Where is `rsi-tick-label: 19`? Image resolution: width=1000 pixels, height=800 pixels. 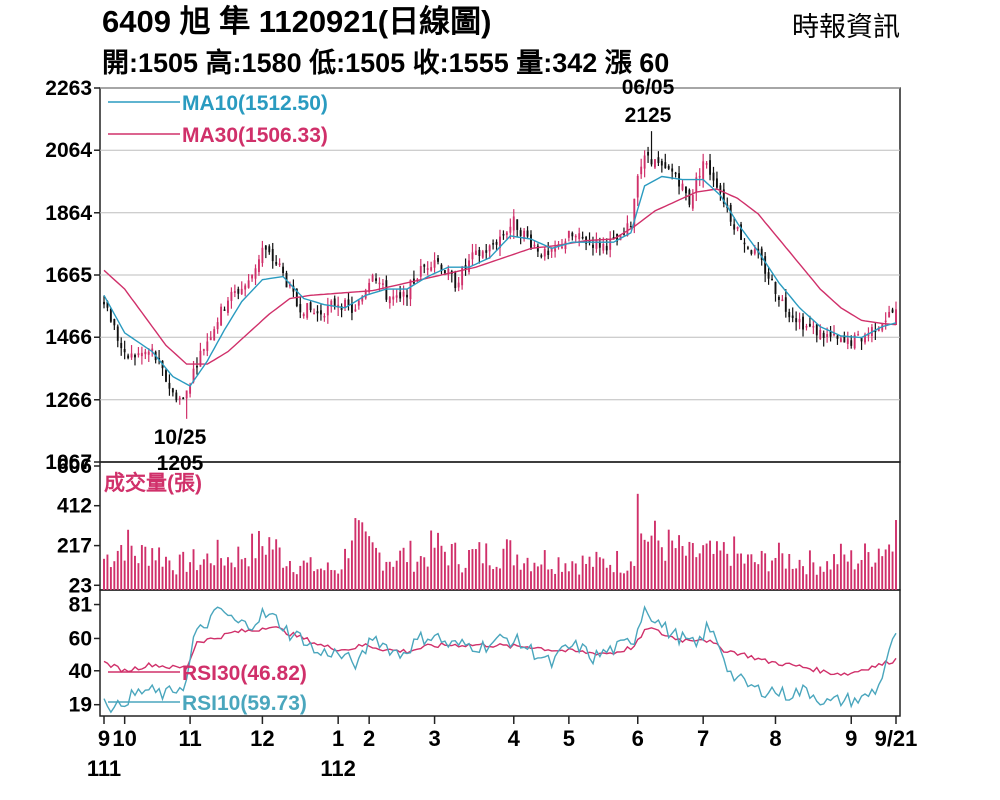 rsi-tick-label: 19 is located at coordinates (80, 705).